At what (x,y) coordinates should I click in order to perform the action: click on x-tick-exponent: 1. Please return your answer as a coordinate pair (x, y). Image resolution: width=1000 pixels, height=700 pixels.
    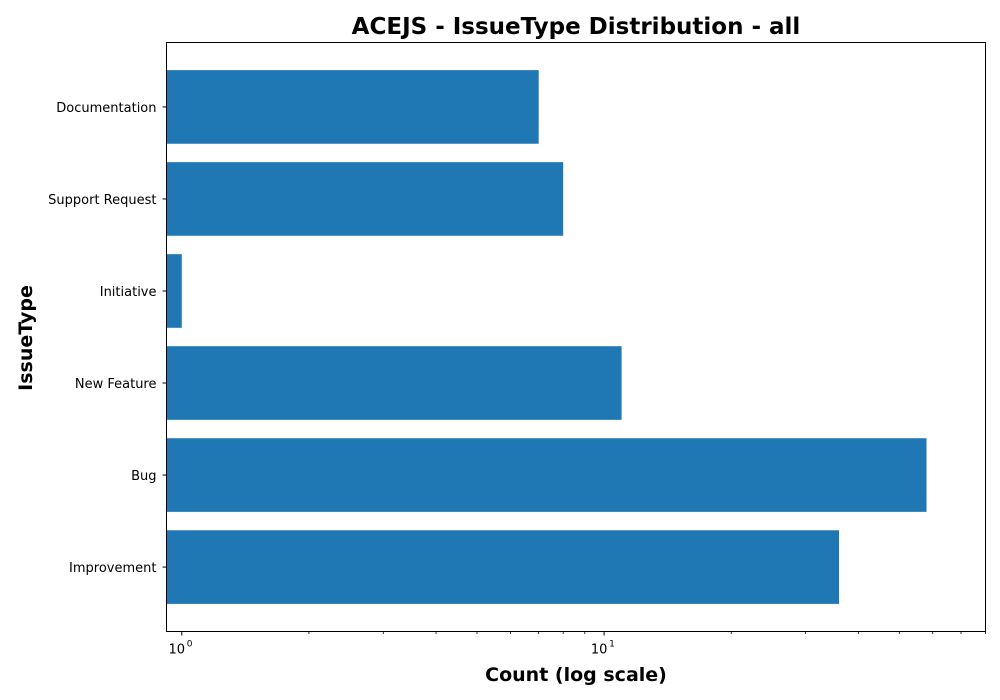
    Looking at the image, I should click on (612, 645).